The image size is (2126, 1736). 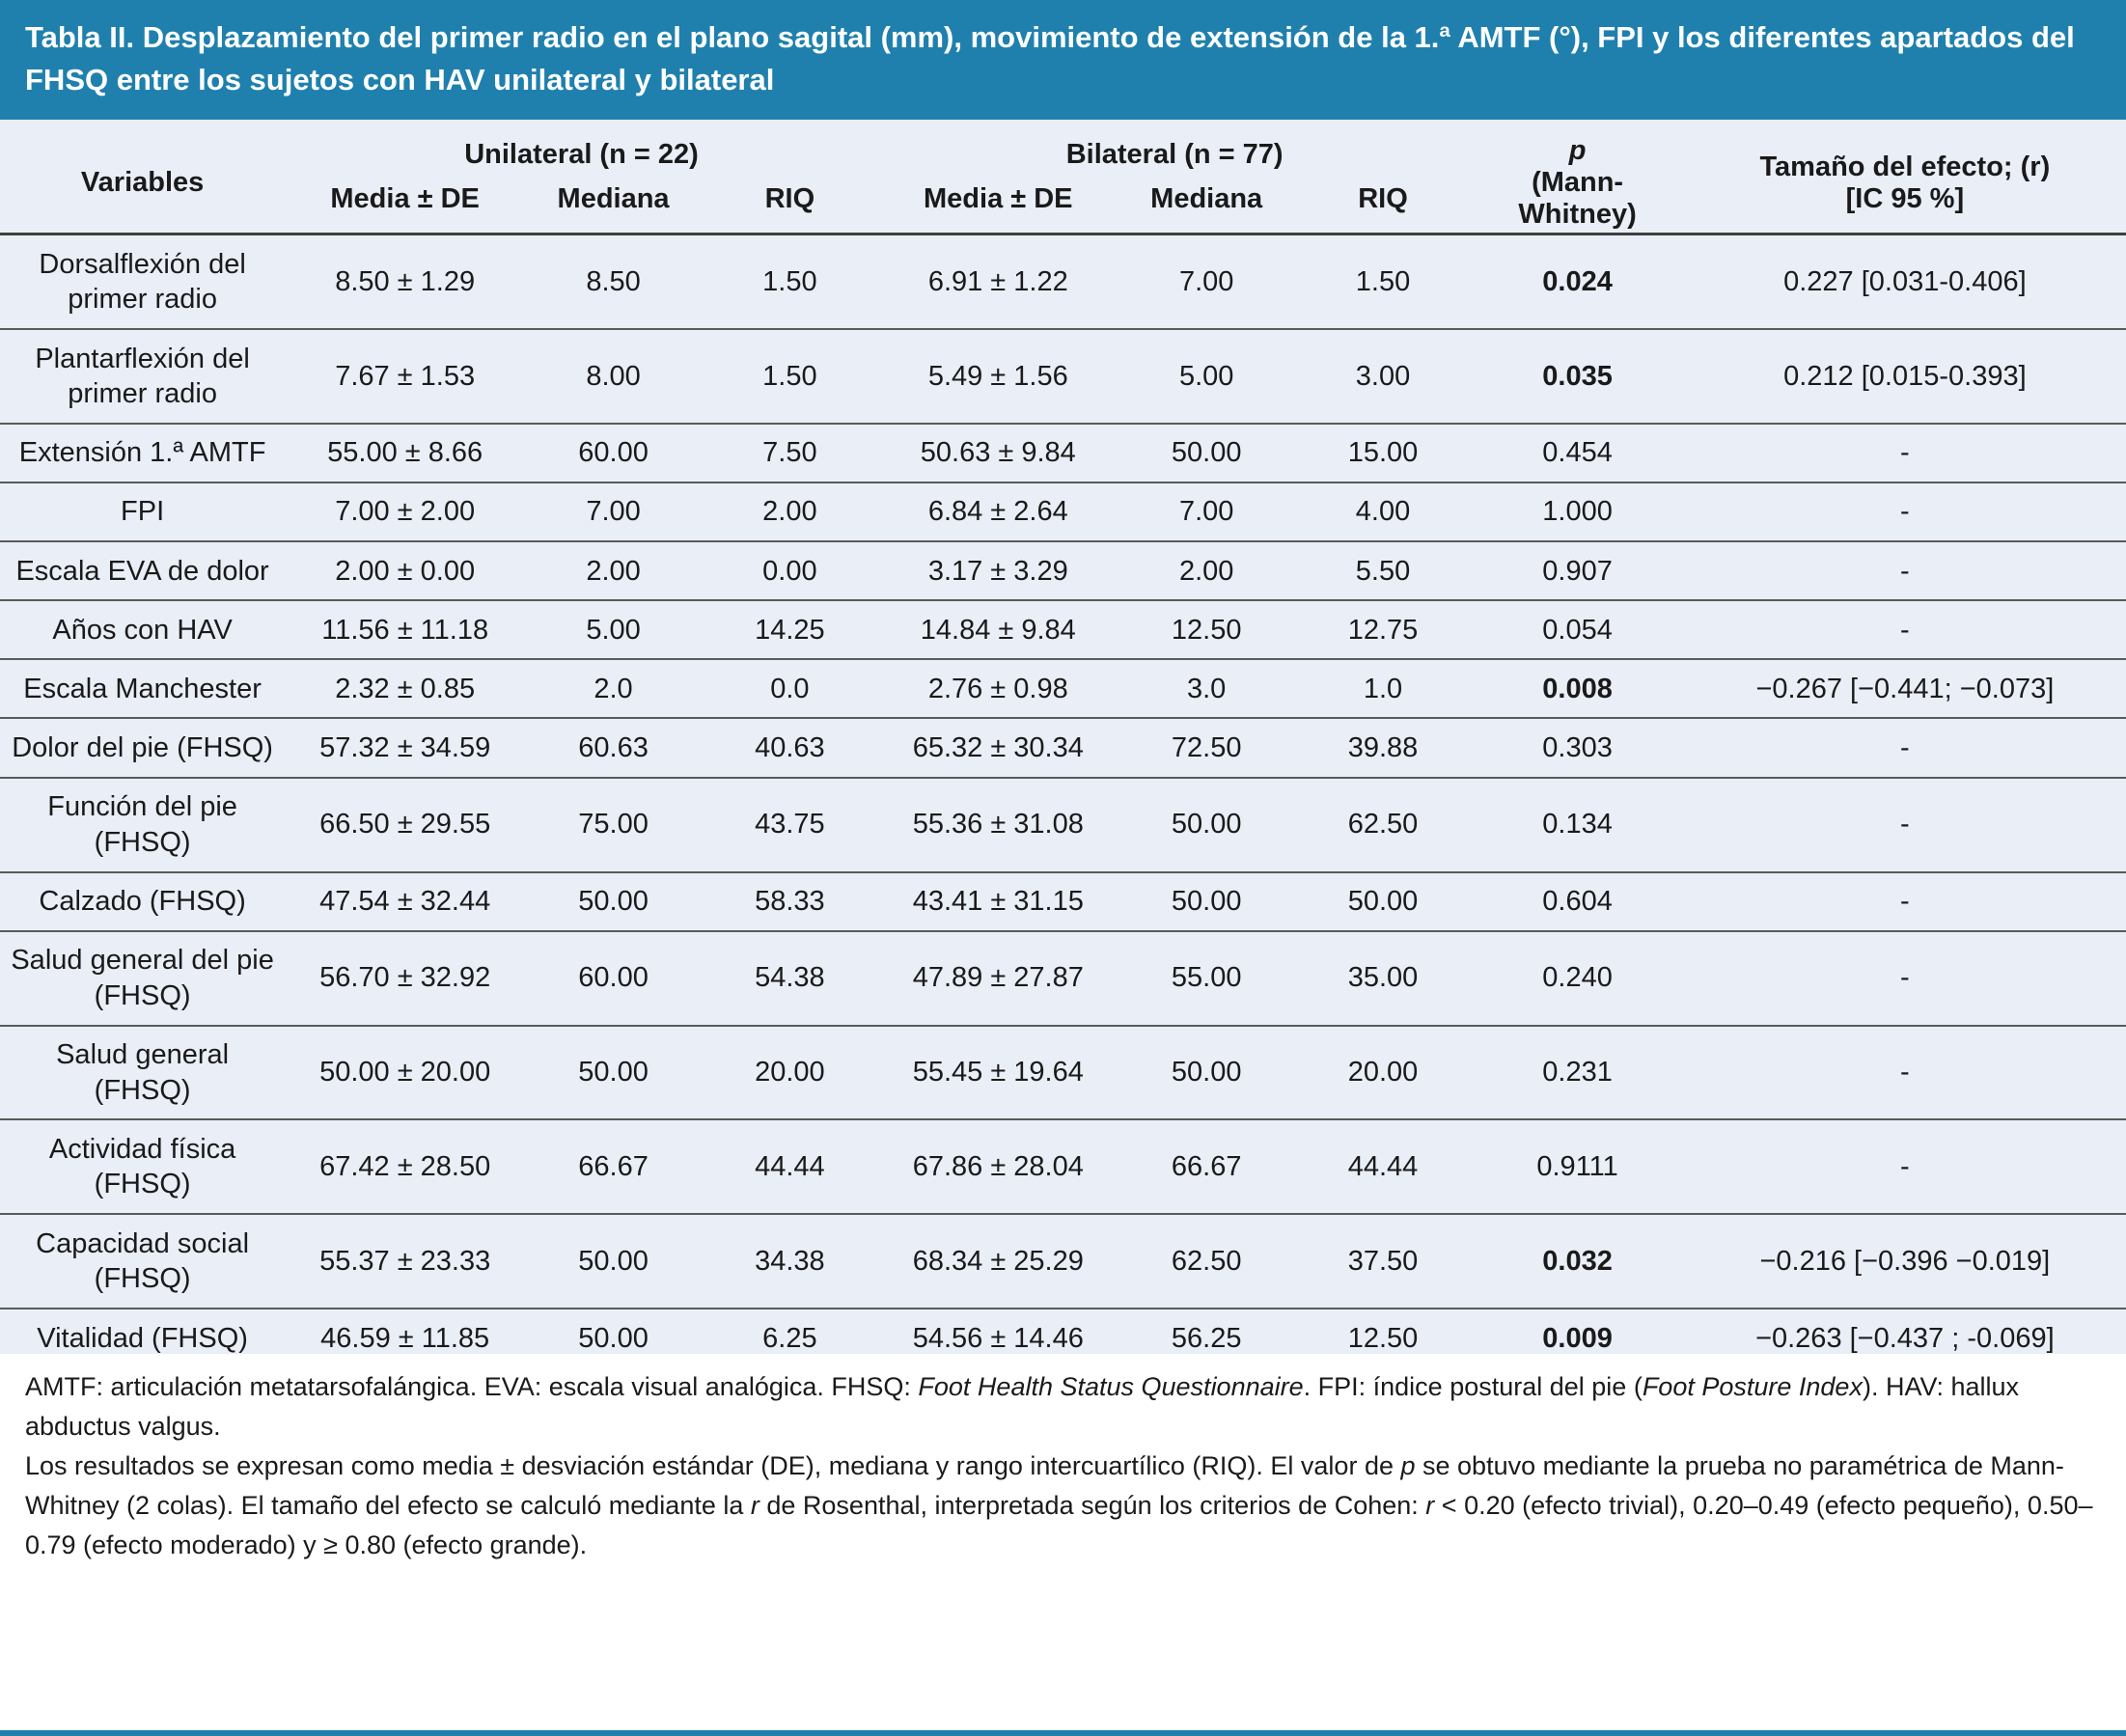 What do you see at coordinates (143, 453) in the screenshot?
I see `variable-name-cell: Extensión 1.ª AMTF` at bounding box center [143, 453].